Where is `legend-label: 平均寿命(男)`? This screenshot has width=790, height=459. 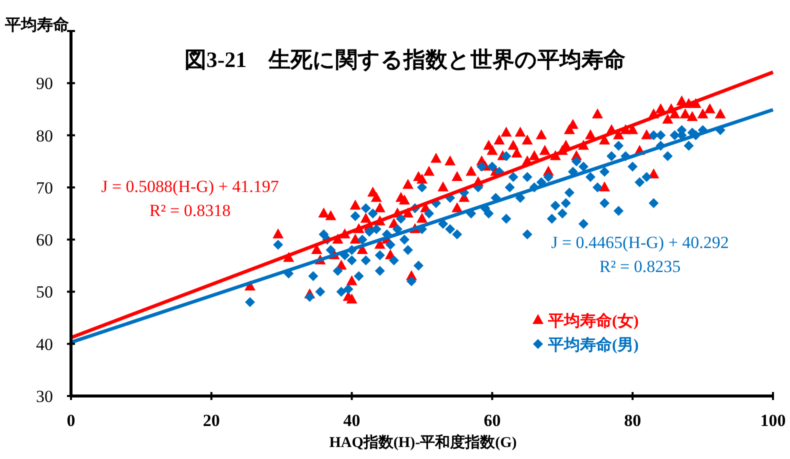 legend-label: 平均寿命(男) is located at coordinates (593, 345).